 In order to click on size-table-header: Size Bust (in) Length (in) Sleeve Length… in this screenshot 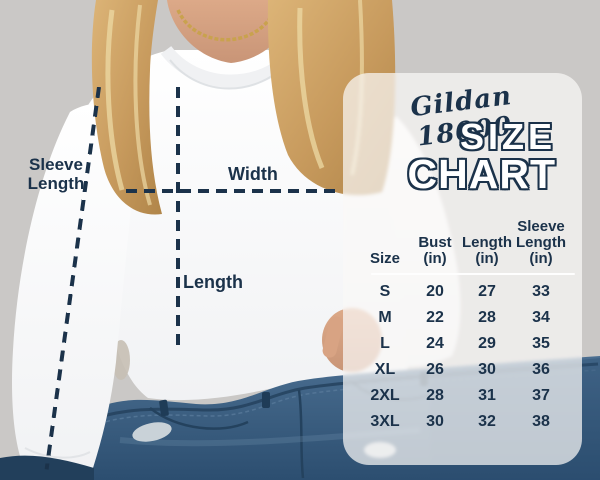, I will do `click(463, 237)`.